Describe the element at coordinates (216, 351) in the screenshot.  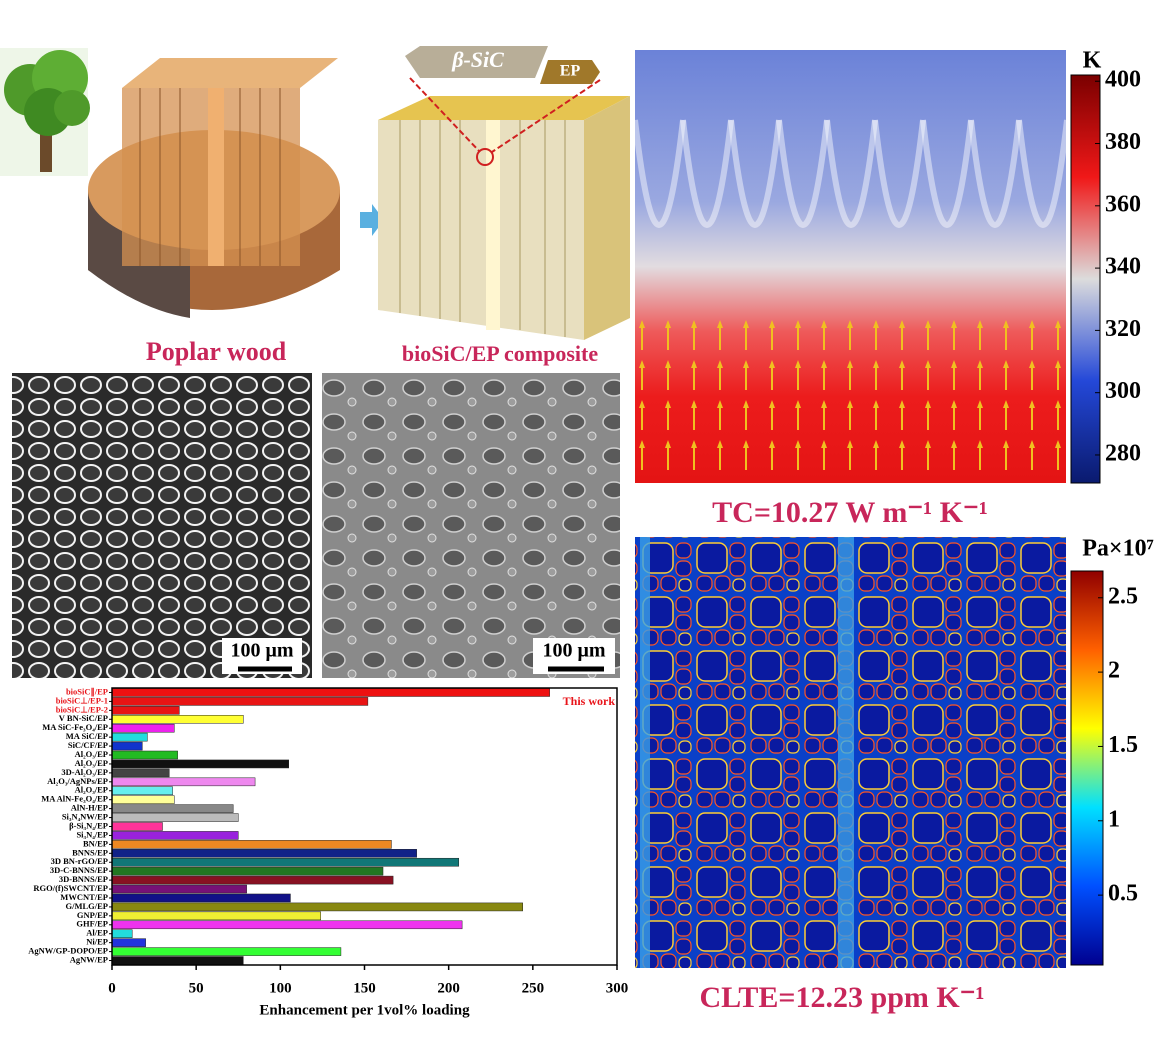
I see `wood-label: Poplar wood` at that location.